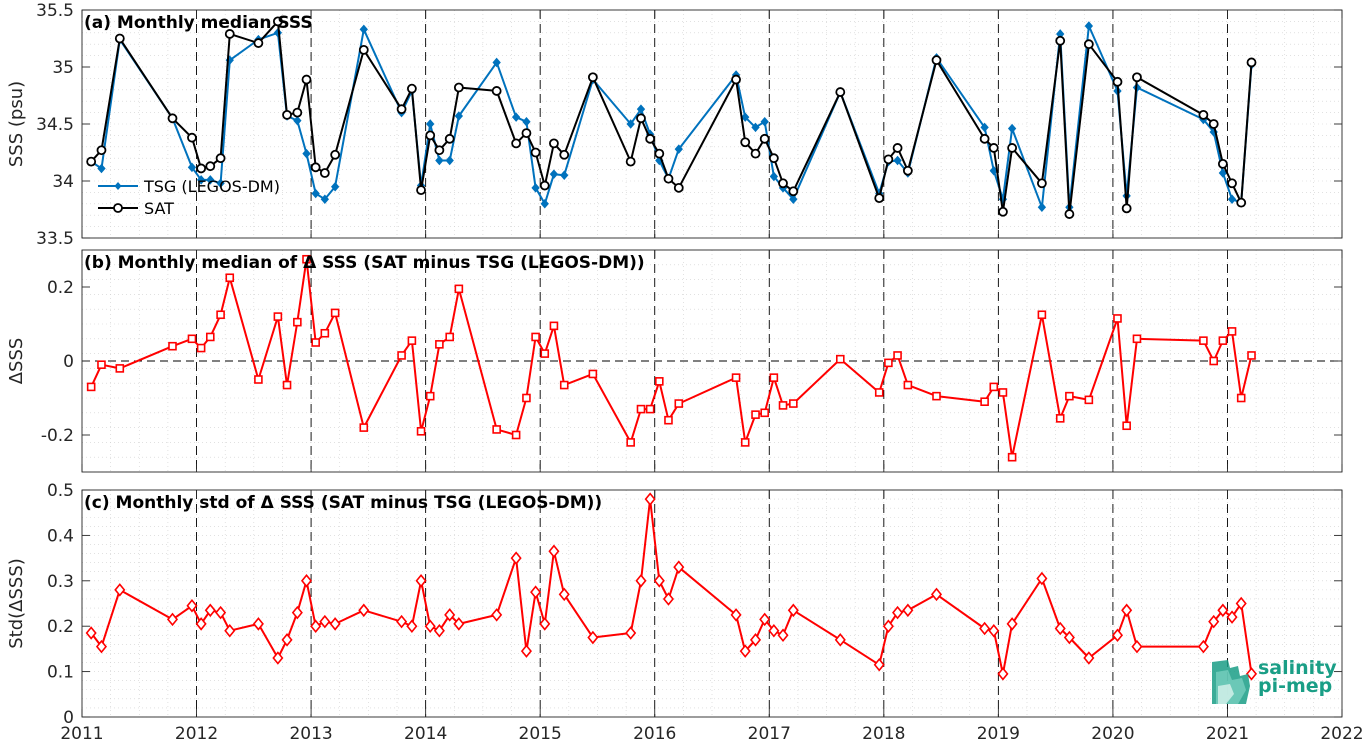 The image size is (1367, 745). What do you see at coordinates (118, 186) in the screenshot?
I see `legend-marker-diamond` at bounding box center [118, 186].